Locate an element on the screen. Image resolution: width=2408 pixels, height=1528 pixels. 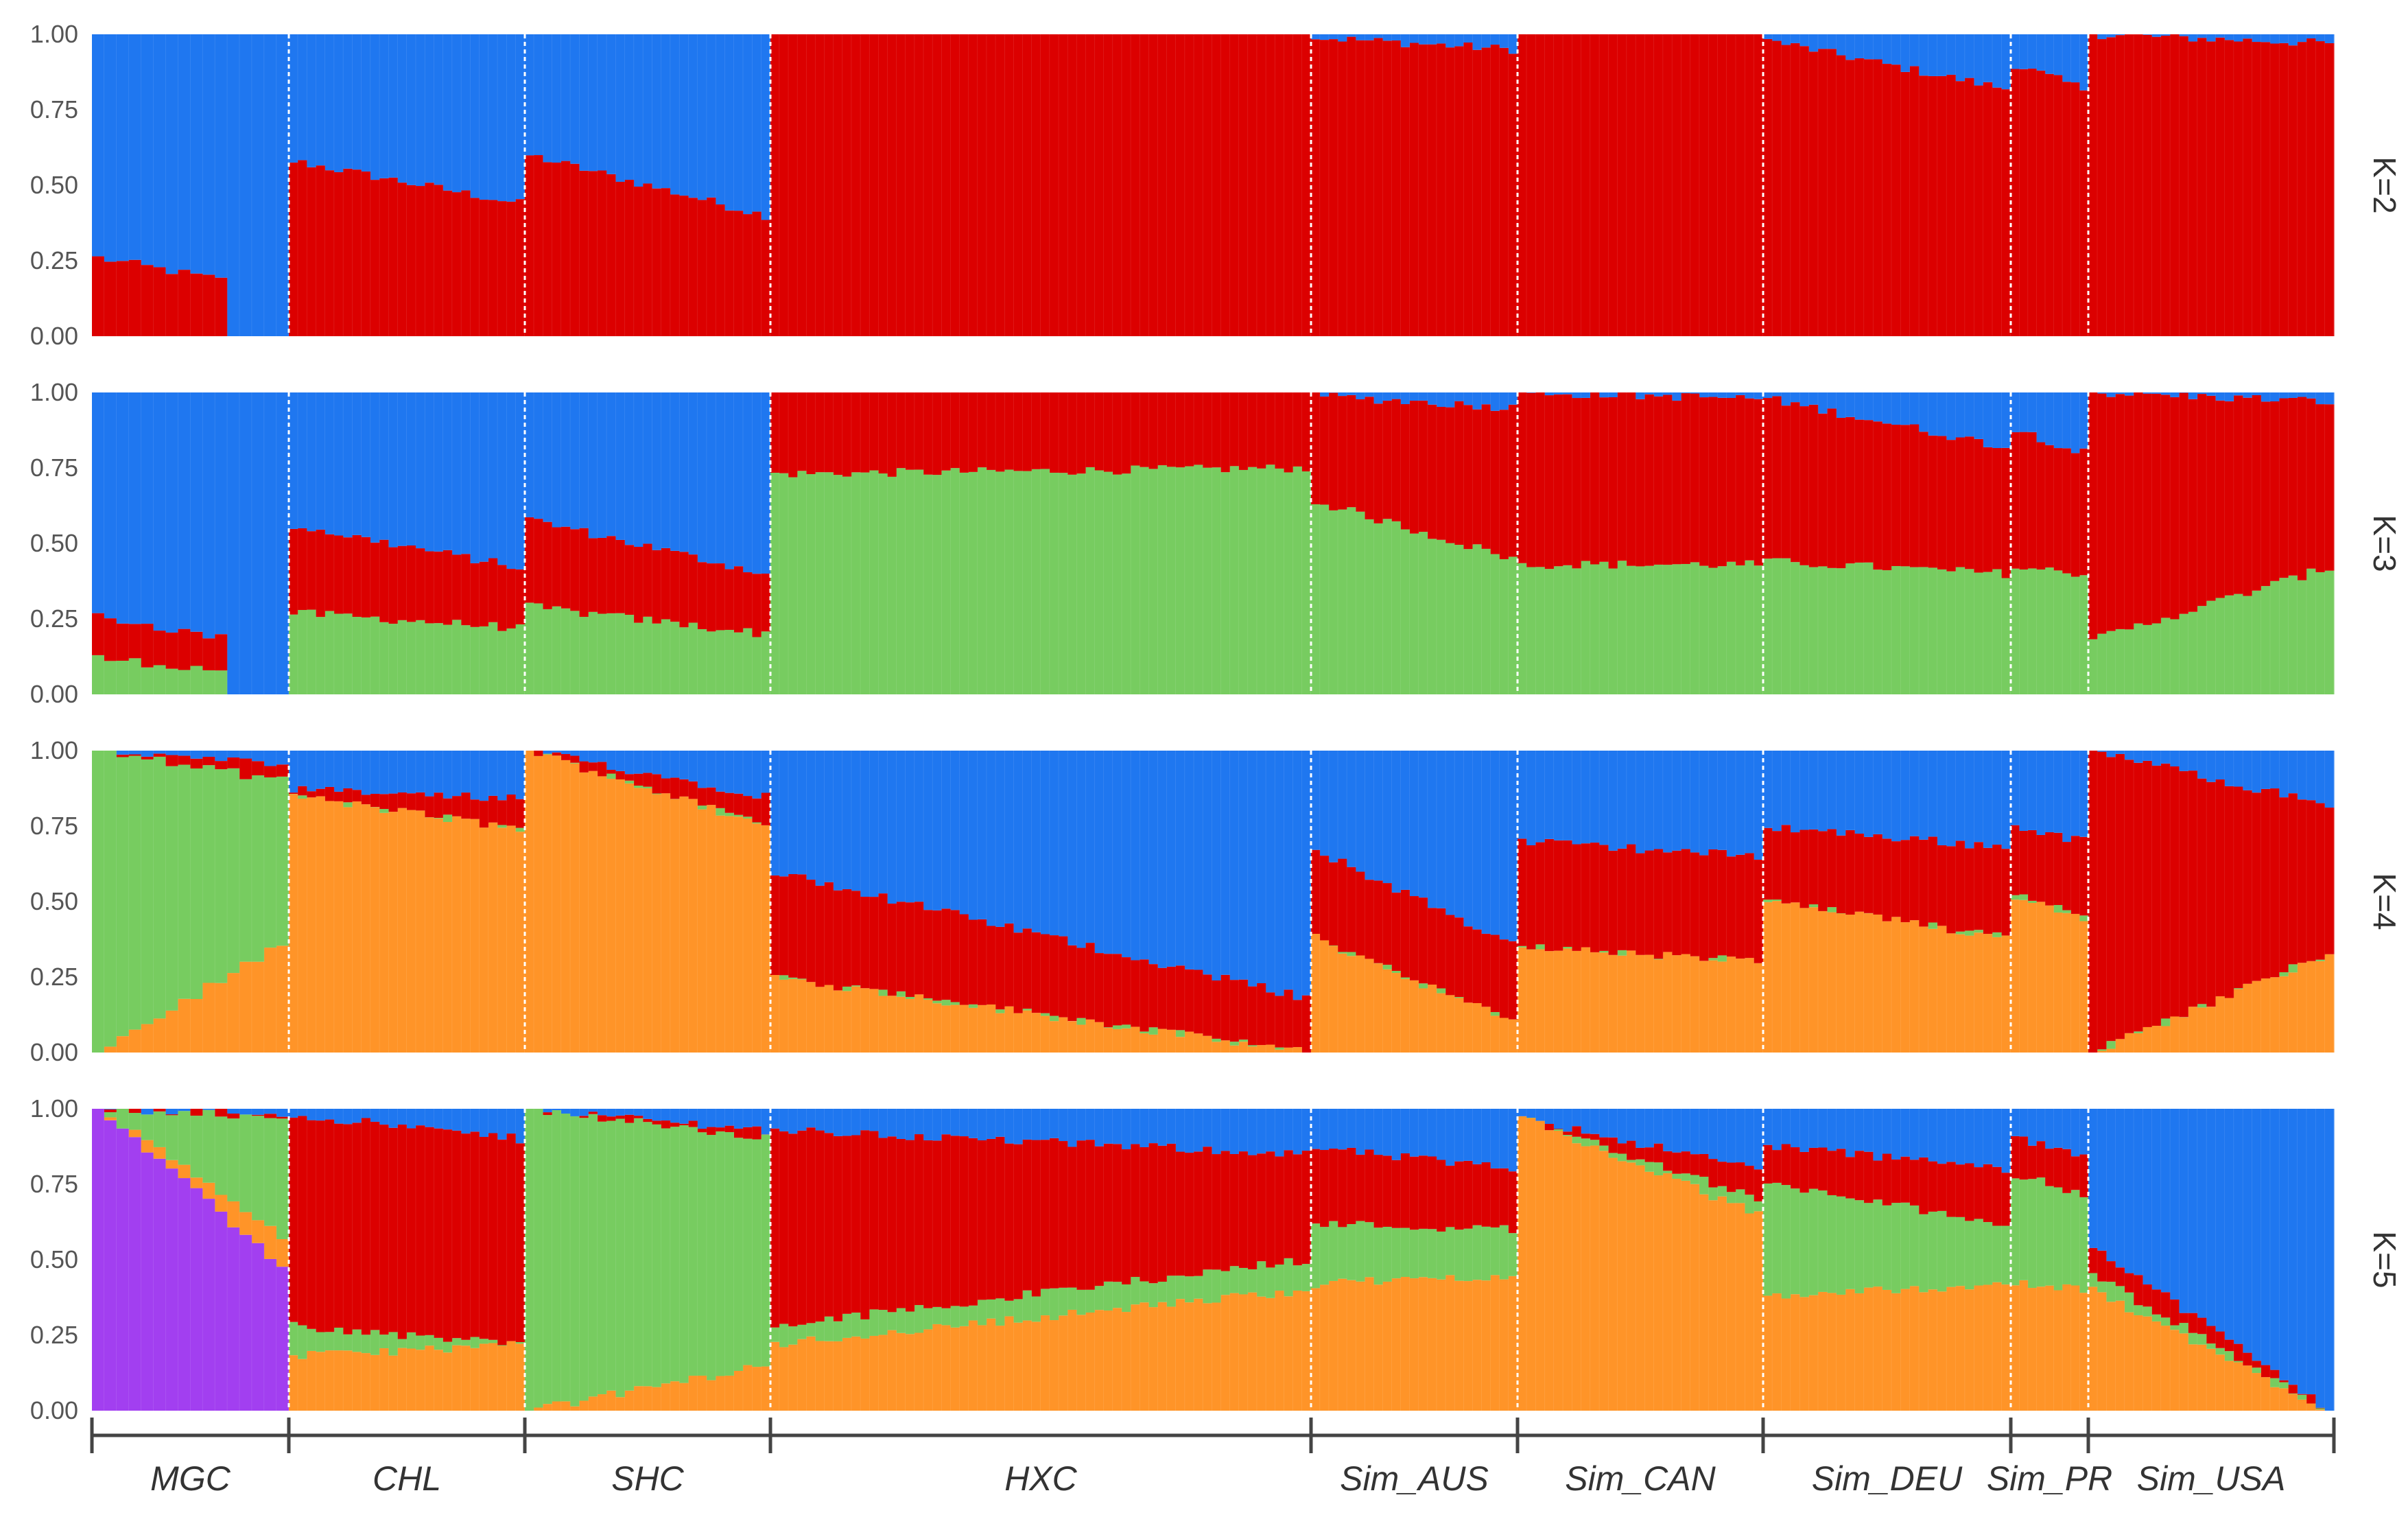
bar-CHL-10-green is located at coordinates (384, 811).